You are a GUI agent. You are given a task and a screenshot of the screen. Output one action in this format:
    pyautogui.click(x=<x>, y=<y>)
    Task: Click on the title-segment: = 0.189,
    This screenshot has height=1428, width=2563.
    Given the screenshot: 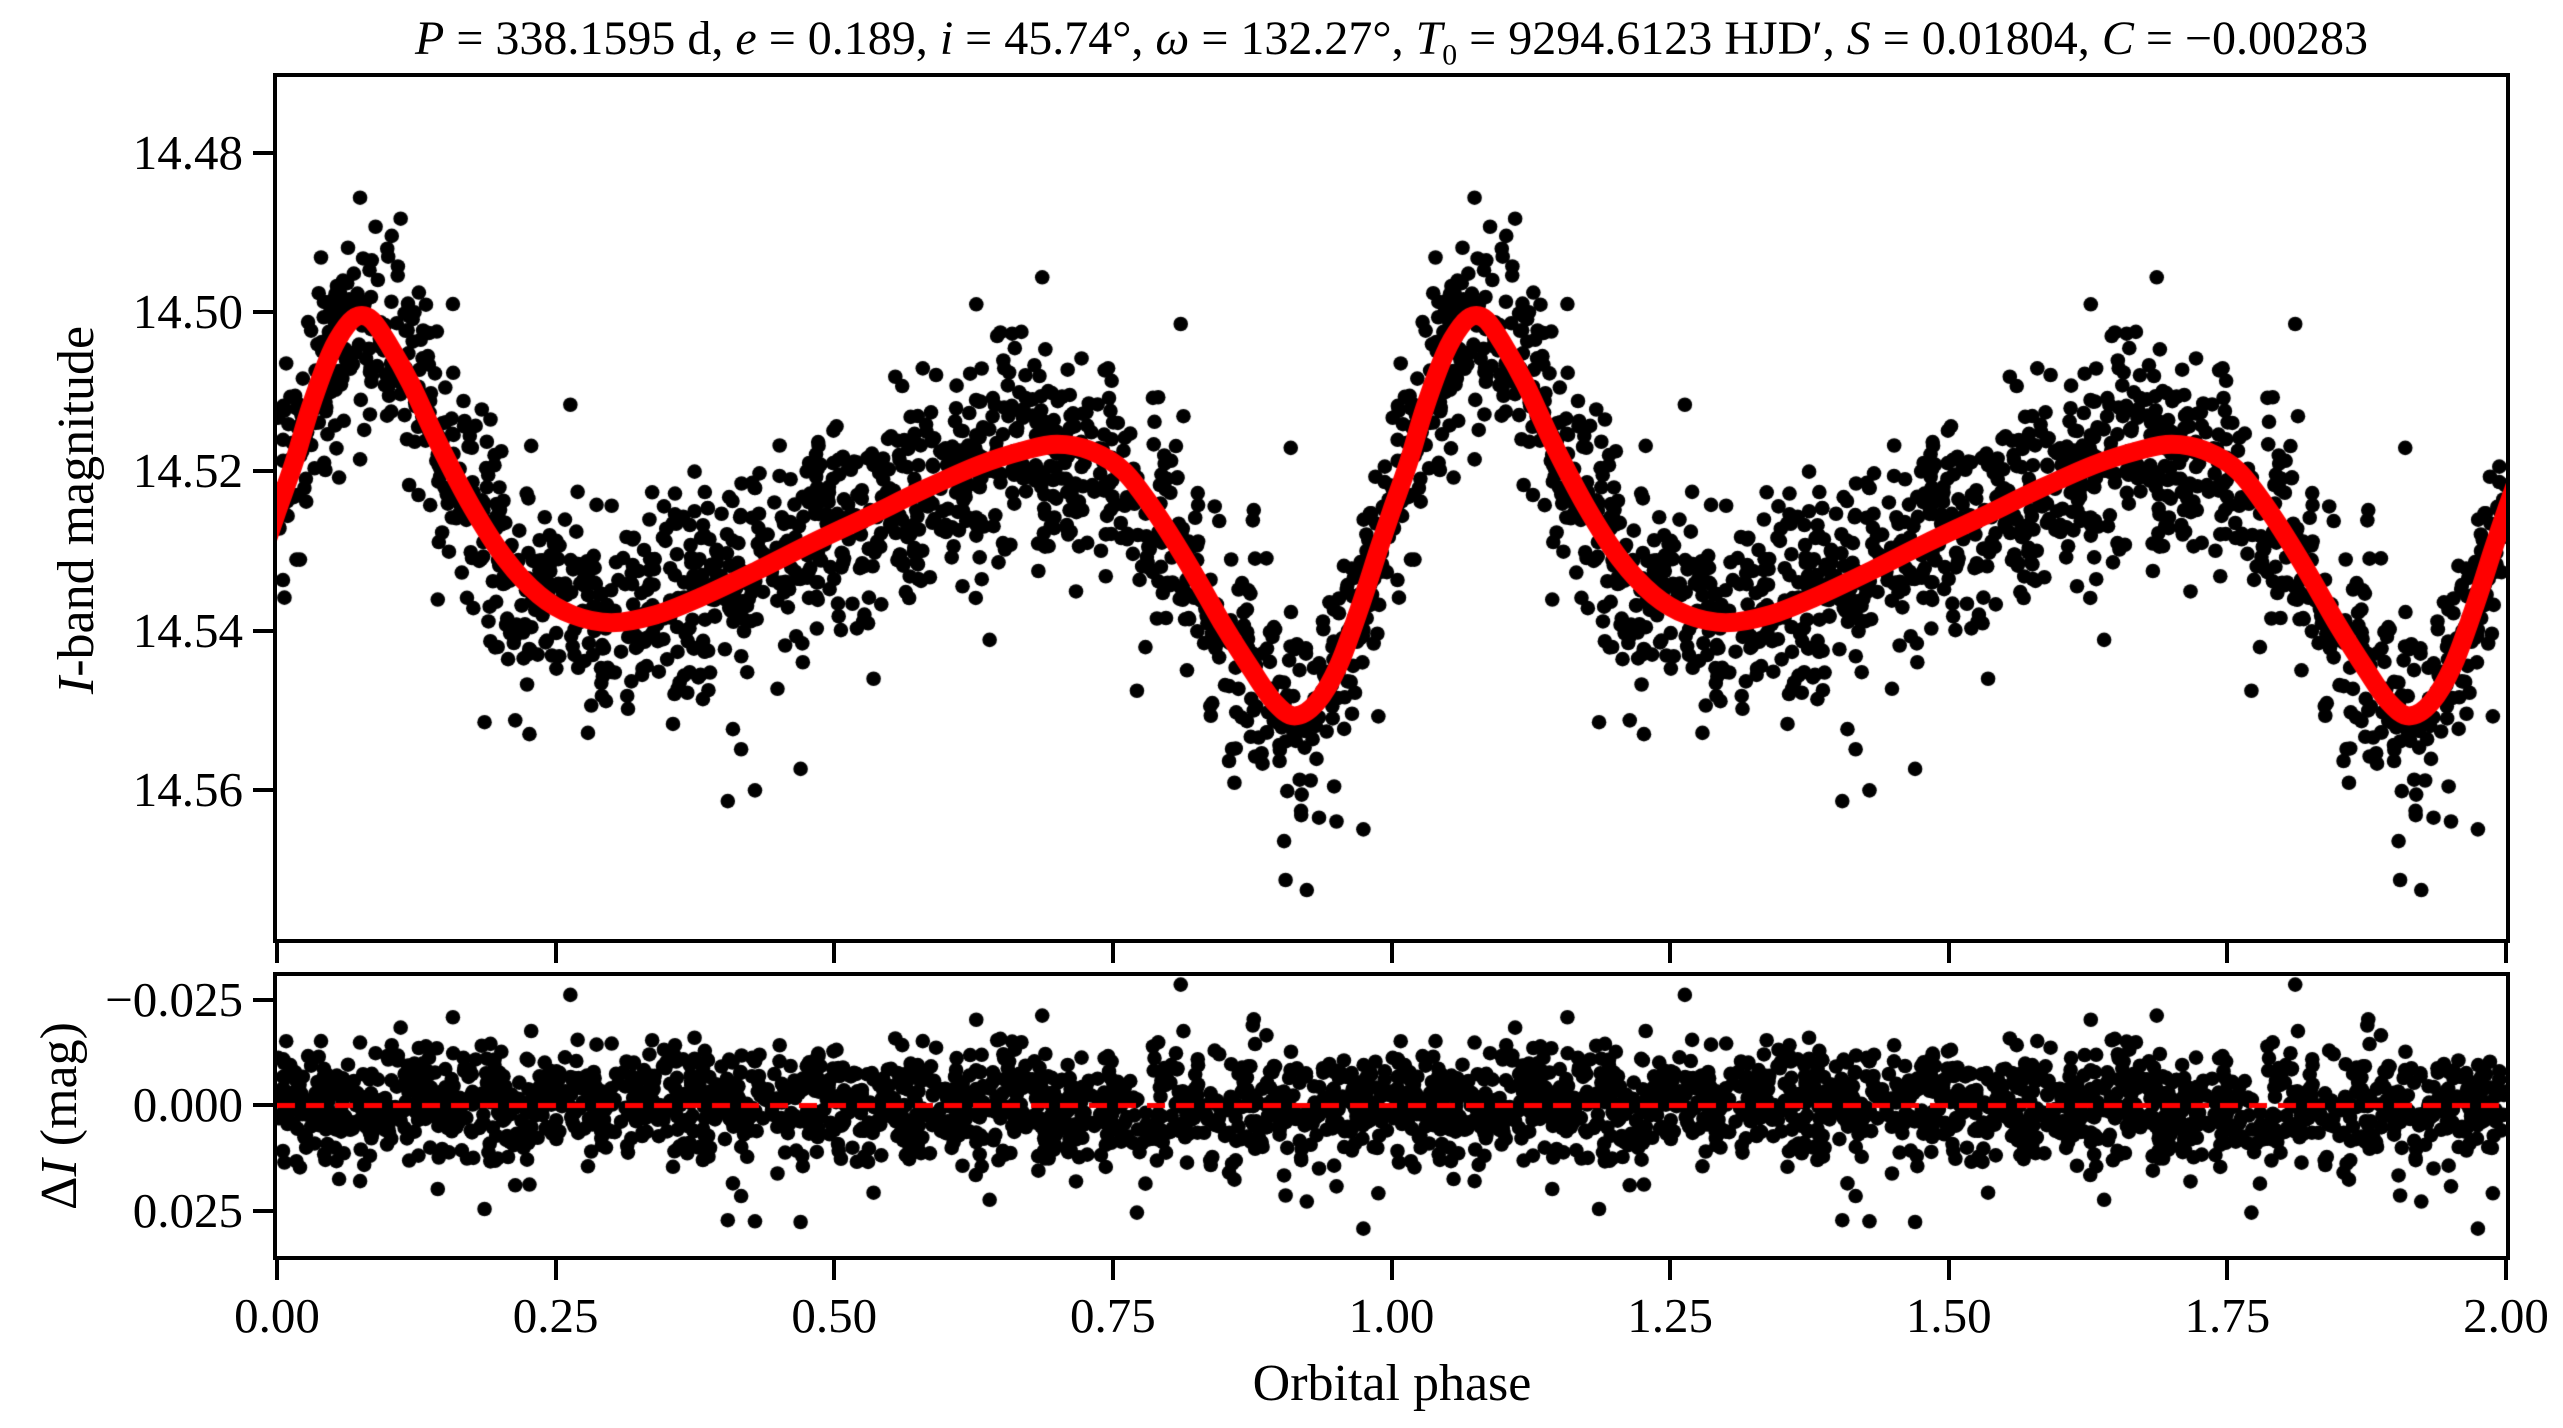 What is the action you would take?
    pyautogui.click(x=848, y=38)
    